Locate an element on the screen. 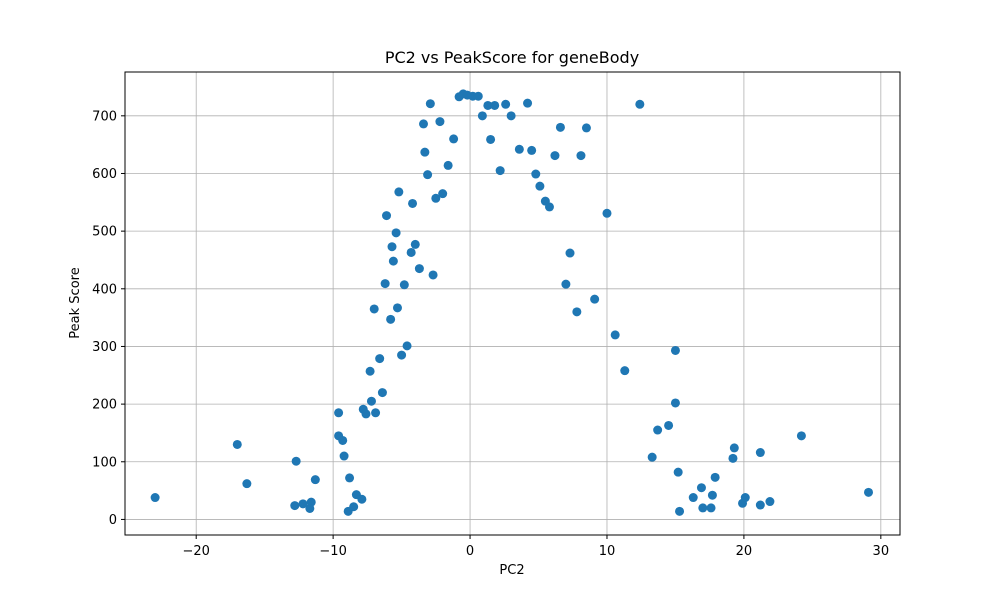  y-tick-label: 100 is located at coordinates (104, 462).